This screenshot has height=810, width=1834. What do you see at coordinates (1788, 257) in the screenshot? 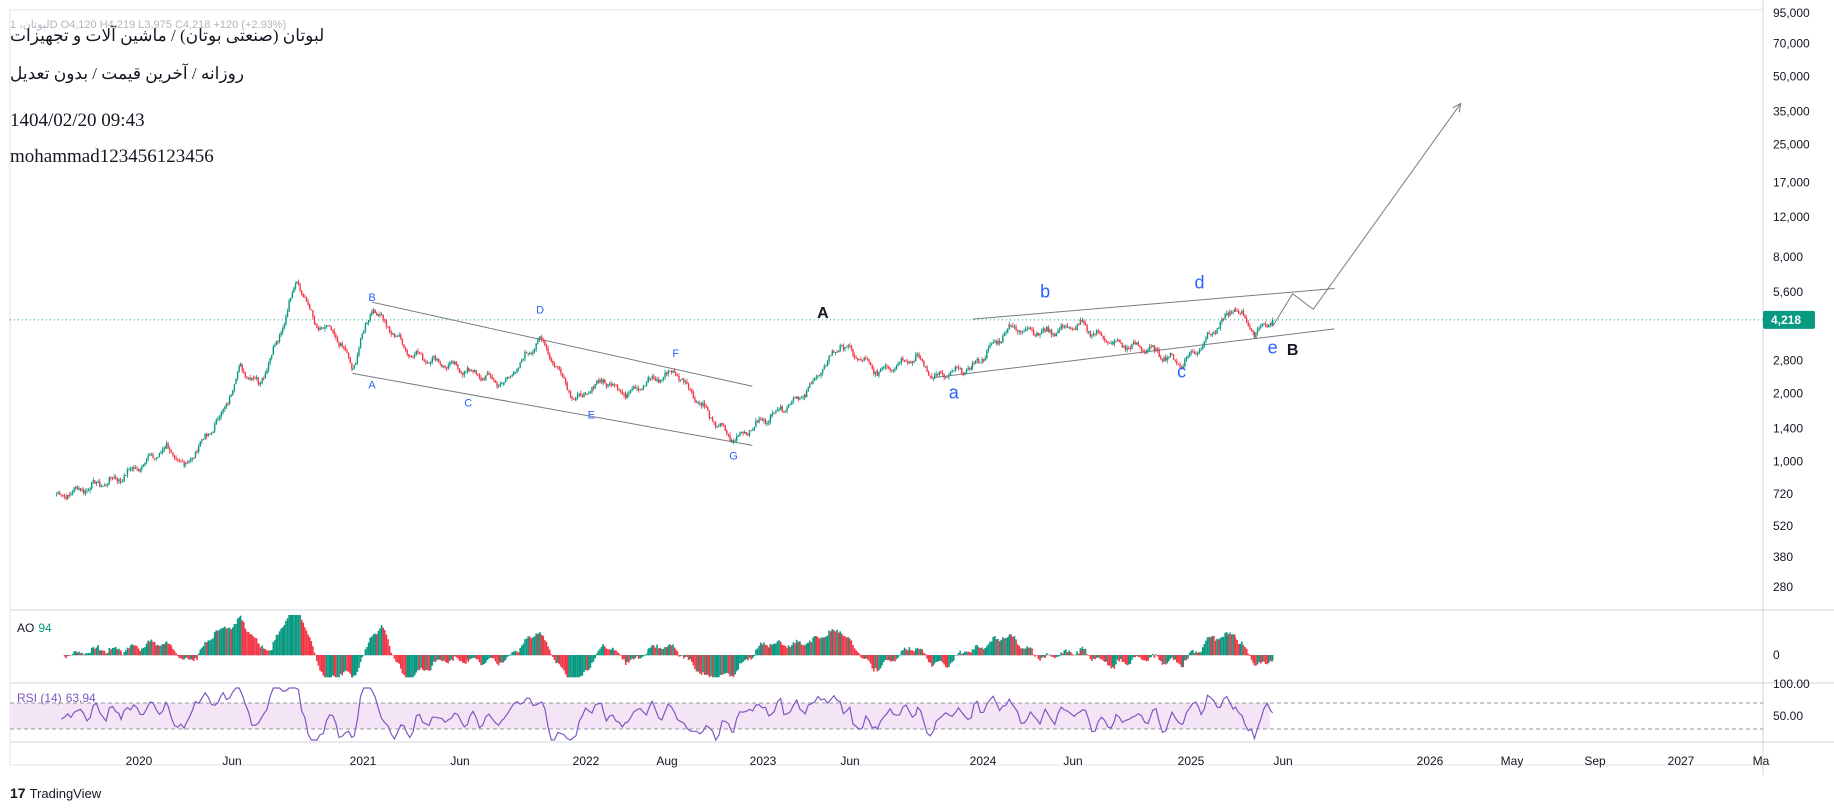
I see `y-tick-label: 8,000` at bounding box center [1788, 257].